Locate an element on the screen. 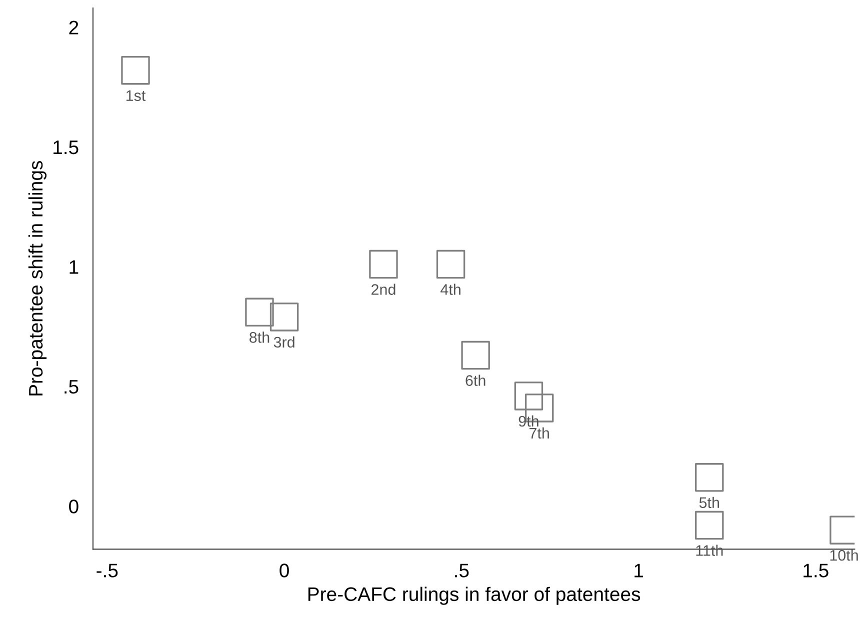 Image resolution: width=865 pixels, height=622 pixels. x-tick-label: .5 is located at coordinates (462, 571).